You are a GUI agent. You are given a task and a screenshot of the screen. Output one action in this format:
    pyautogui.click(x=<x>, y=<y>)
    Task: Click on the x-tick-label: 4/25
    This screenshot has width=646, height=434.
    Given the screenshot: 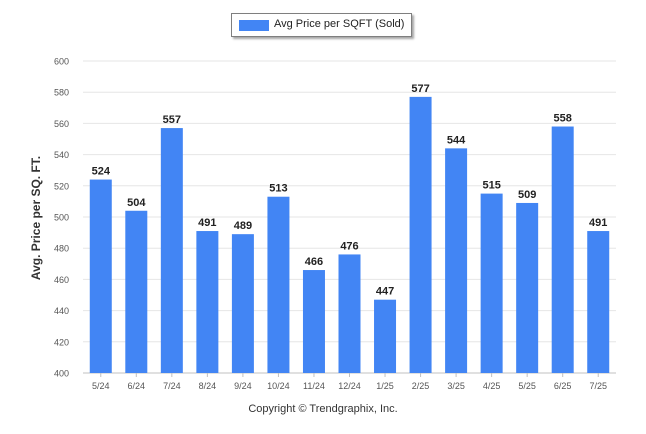 What is the action you would take?
    pyautogui.click(x=492, y=386)
    